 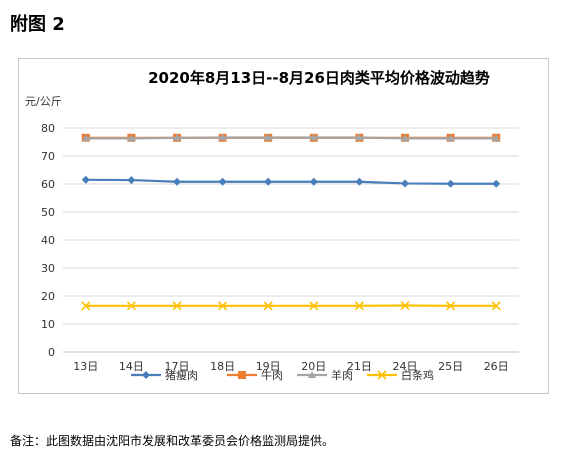 What do you see at coordinates (85, 366) in the screenshot?
I see `x-tick-label: 13日` at bounding box center [85, 366].